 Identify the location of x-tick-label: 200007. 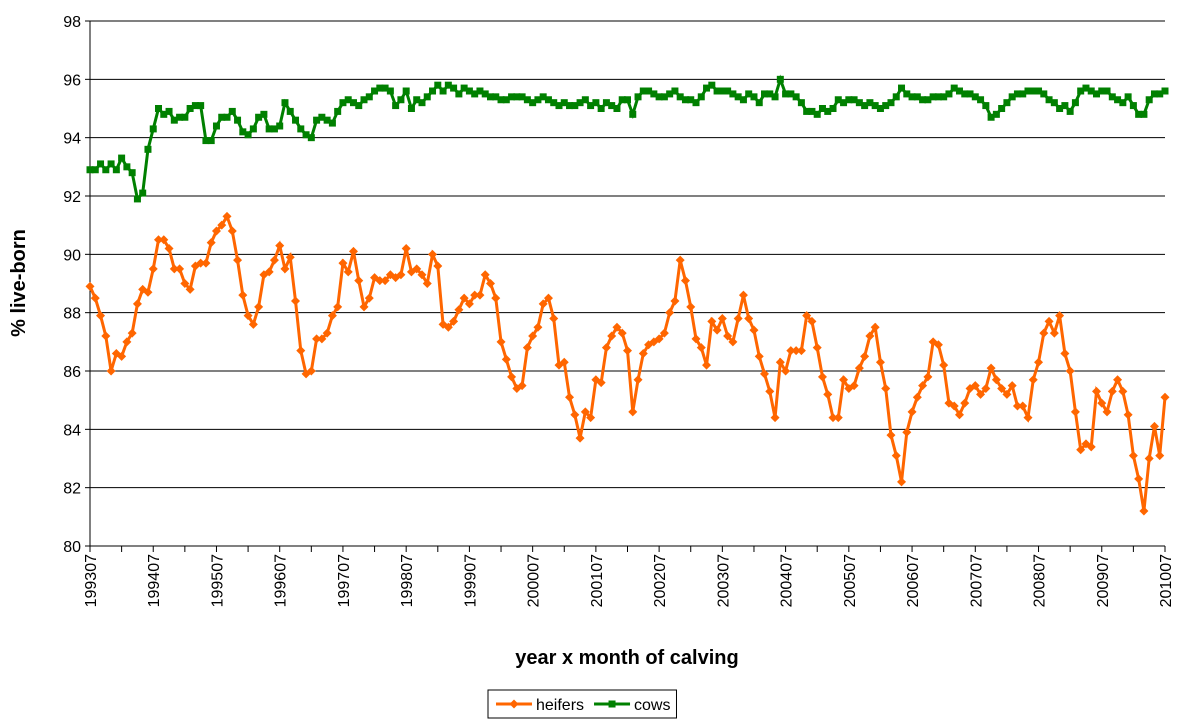
(534, 580).